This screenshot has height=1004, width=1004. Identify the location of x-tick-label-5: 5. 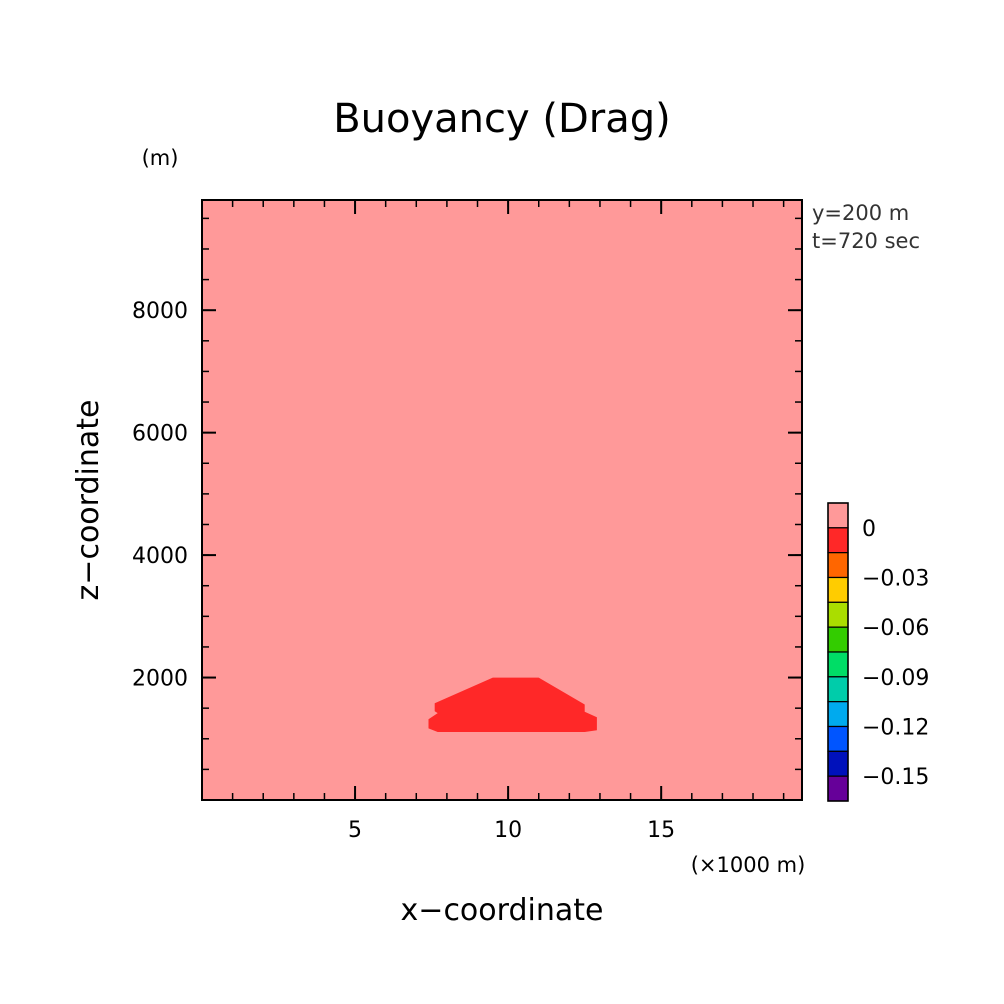
(355, 830).